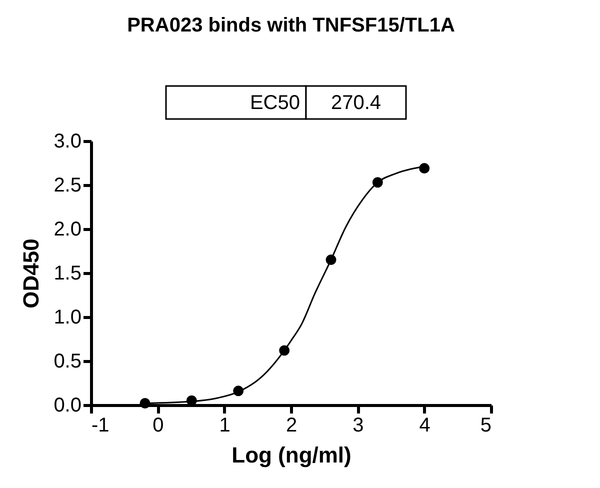 Image resolution: width=600 pixels, height=488 pixels. What do you see at coordinates (424, 425) in the screenshot?
I see `x-tick-label: 4` at bounding box center [424, 425].